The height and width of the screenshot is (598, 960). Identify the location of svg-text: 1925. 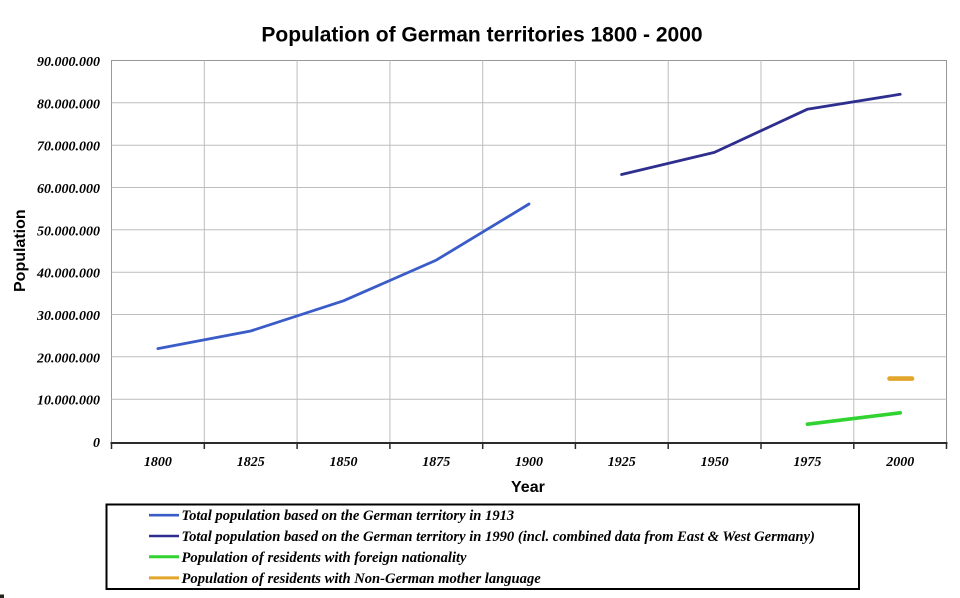
(622, 462).